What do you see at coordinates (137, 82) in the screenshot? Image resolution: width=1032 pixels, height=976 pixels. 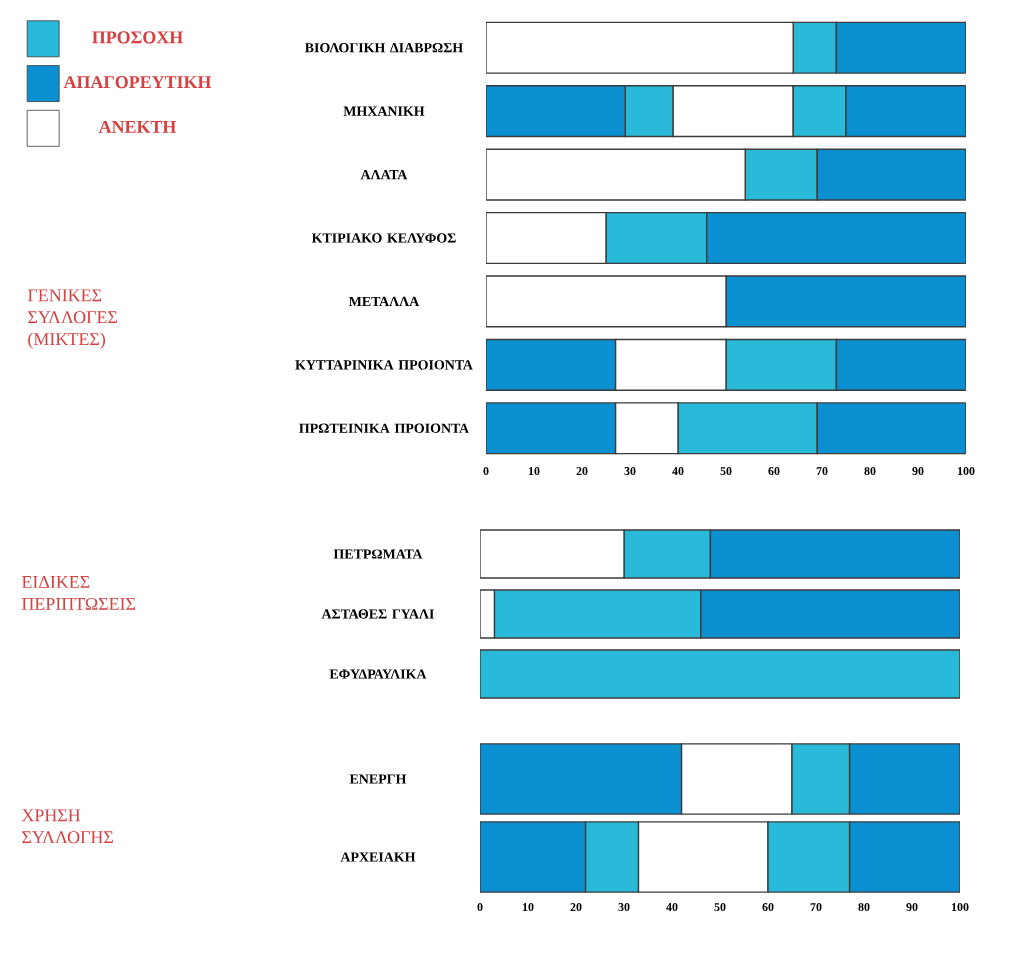 I see `legend-label: ΑΠΑΓΟΡΕΥΤΙΚΗ` at bounding box center [137, 82].